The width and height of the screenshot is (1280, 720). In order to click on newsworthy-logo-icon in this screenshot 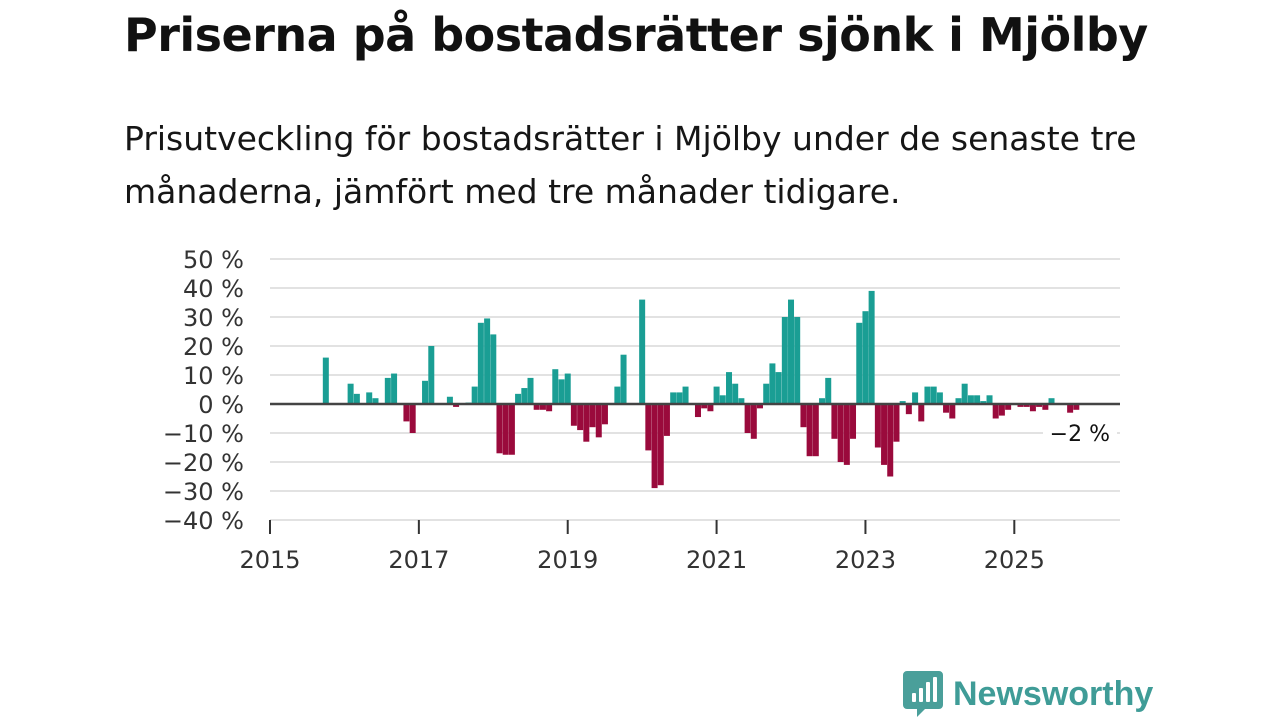, I will do `click(923, 694)`.